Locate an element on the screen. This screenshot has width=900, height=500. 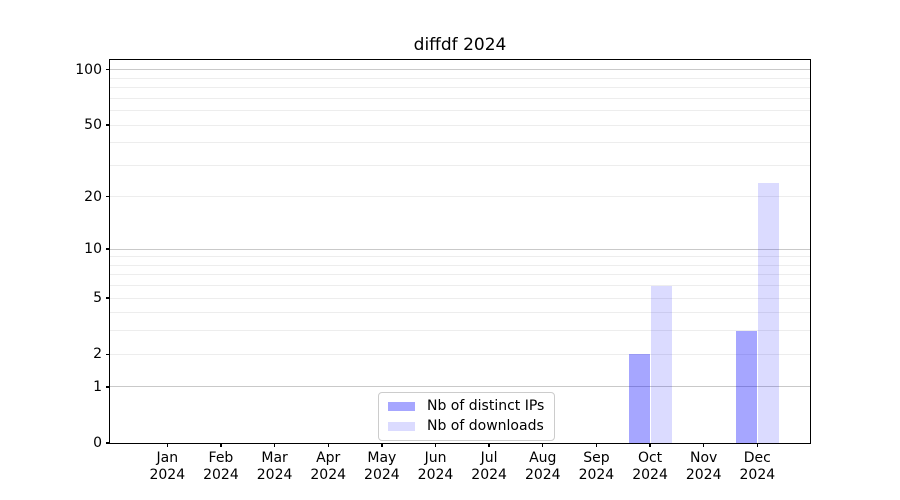
x-tick-label: Jun 2024 is located at coordinates (435, 466).